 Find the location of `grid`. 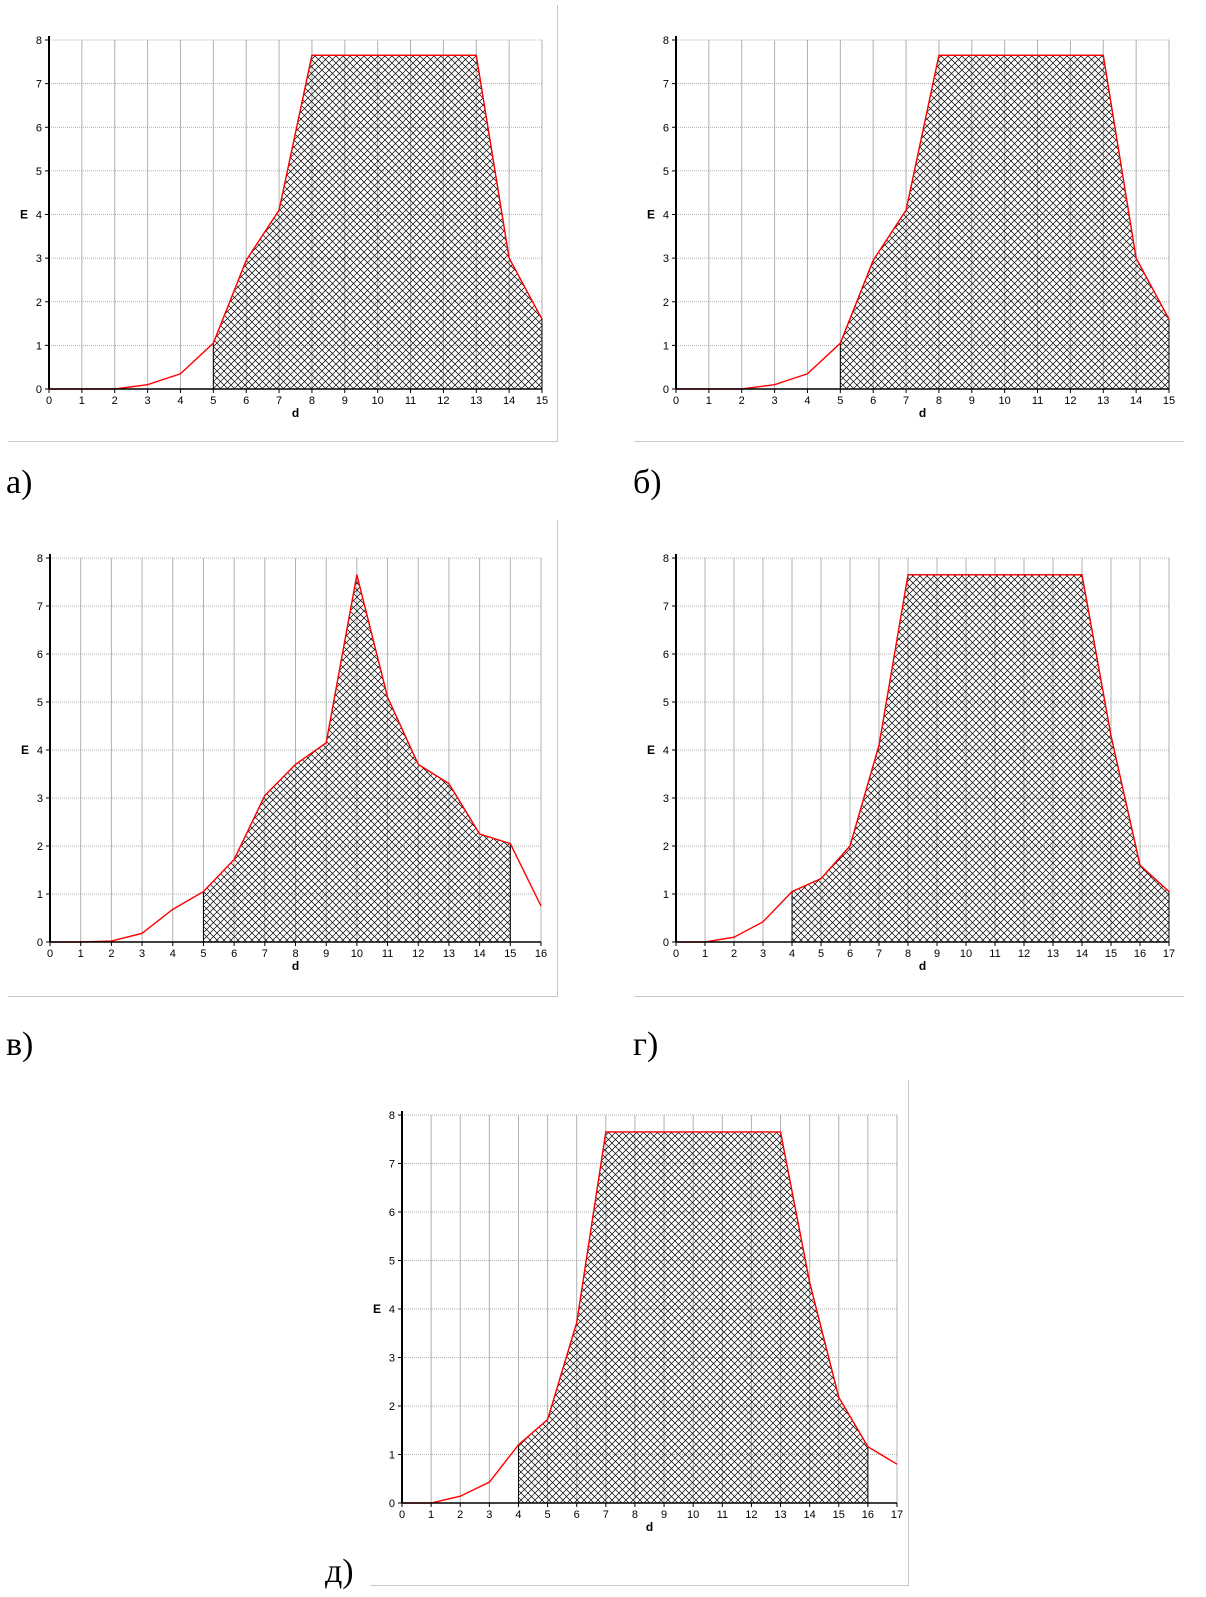

grid is located at coordinates (295, 750).